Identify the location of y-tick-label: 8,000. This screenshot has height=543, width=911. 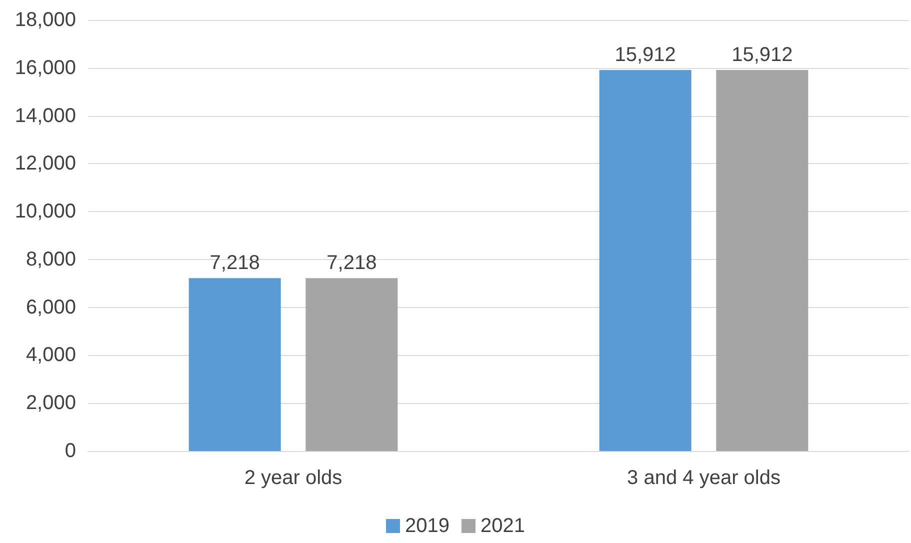
(51, 259).